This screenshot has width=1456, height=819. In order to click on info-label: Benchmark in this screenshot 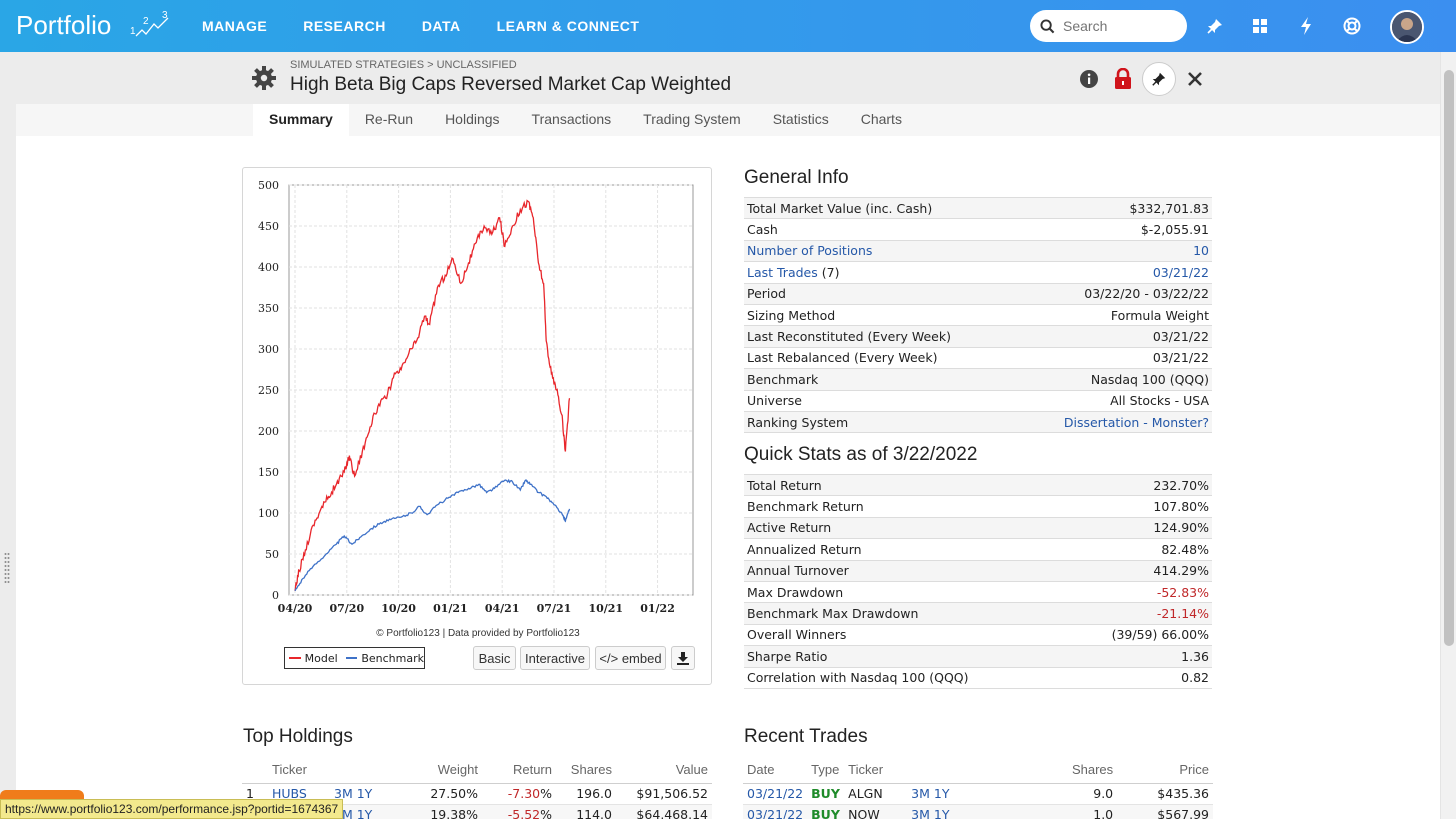, I will do `click(880, 379)`.